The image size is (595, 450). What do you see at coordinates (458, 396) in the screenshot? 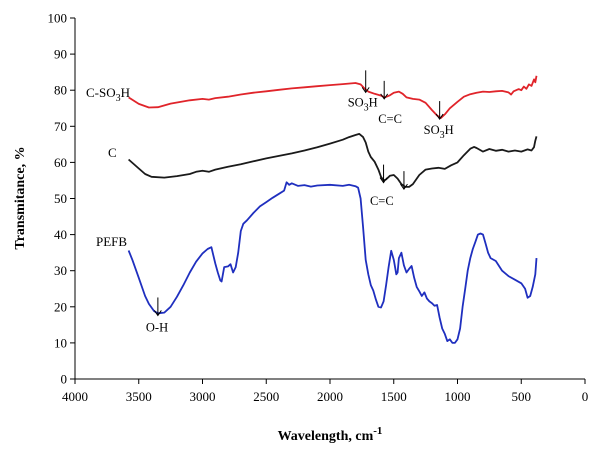
I see `x-tick-label: 1000` at bounding box center [458, 396].